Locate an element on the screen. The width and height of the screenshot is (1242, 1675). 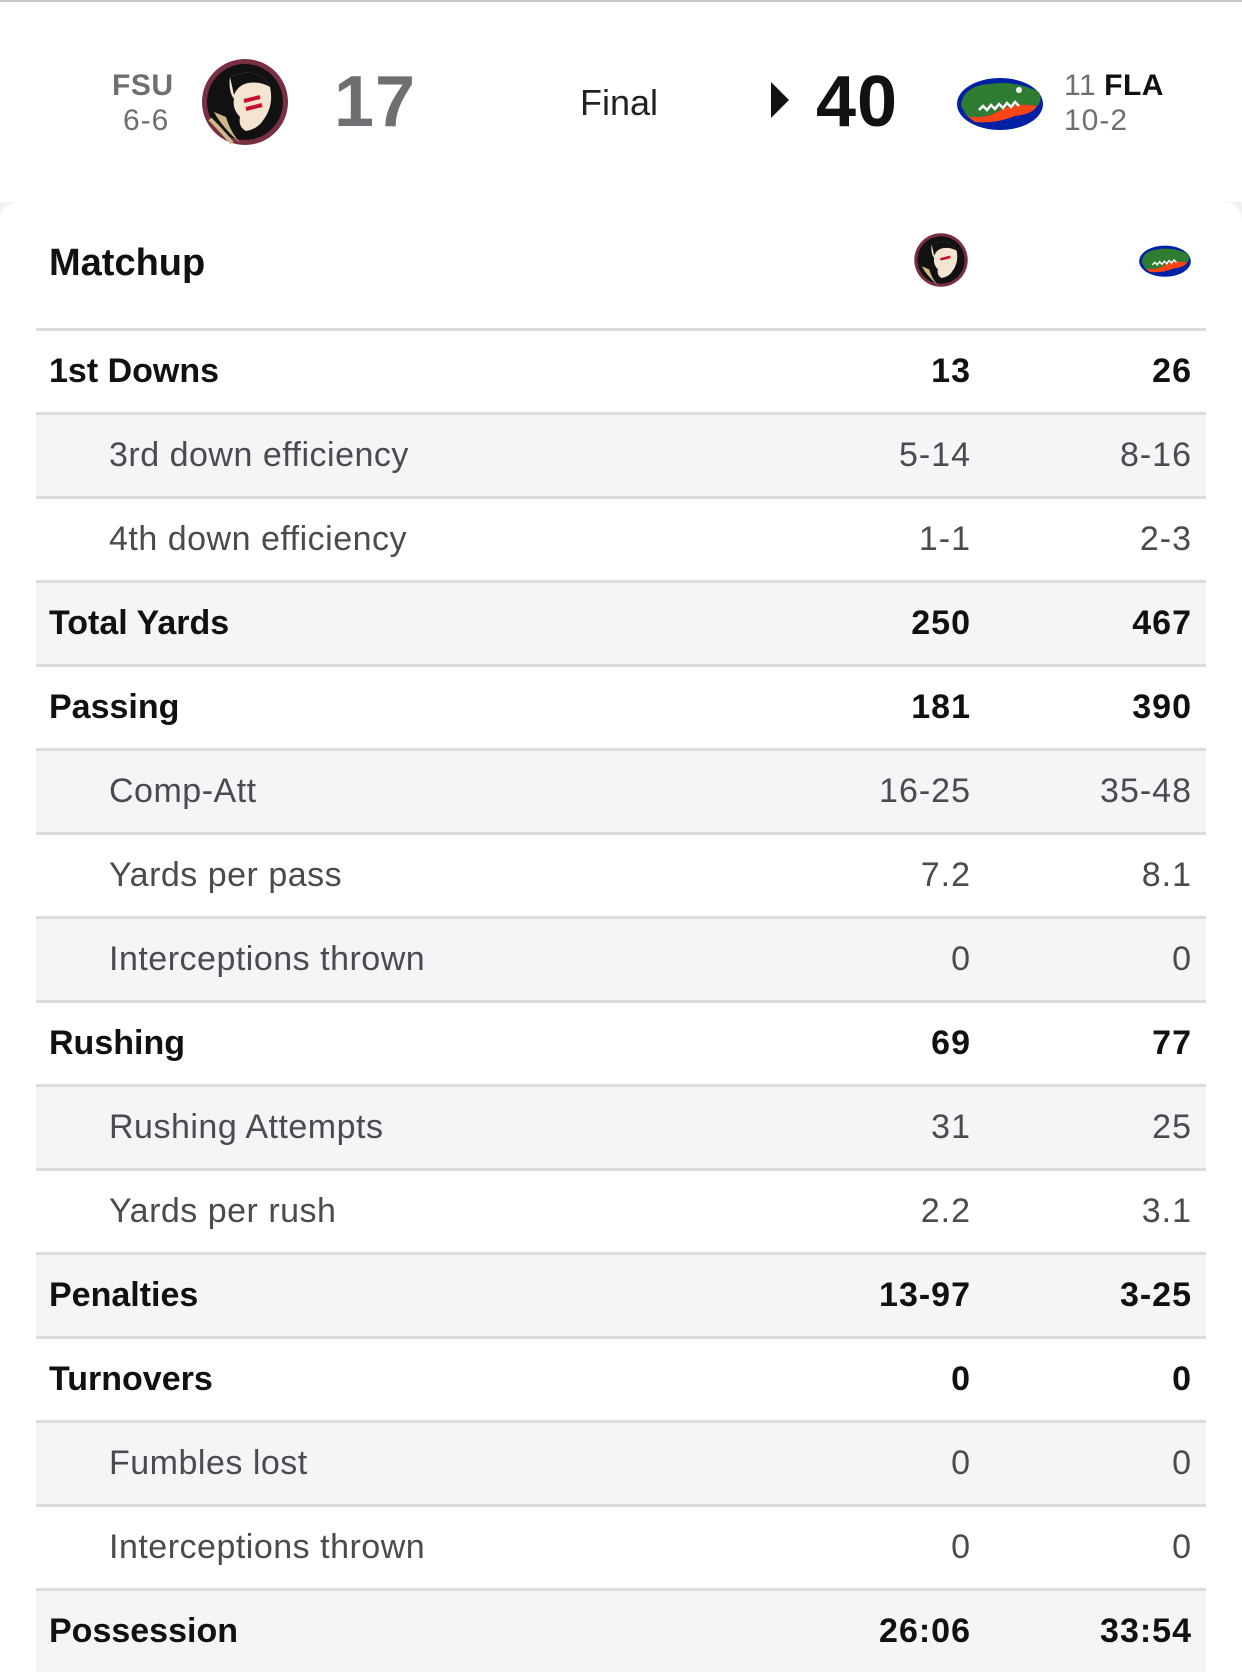
stat-label: Rushing is located at coordinates (117, 1043).